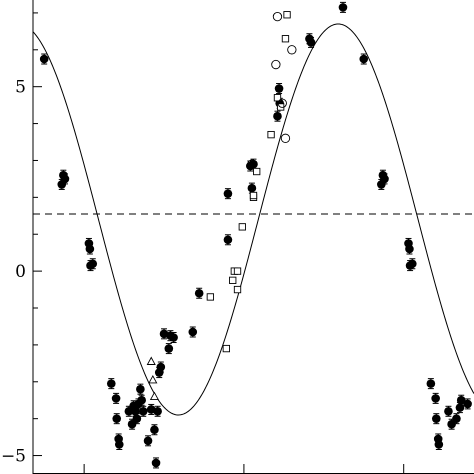 Image resolution: width=474 pixels, height=474 pixels. I want to click on x-axis-ticks, so click(244, 469).